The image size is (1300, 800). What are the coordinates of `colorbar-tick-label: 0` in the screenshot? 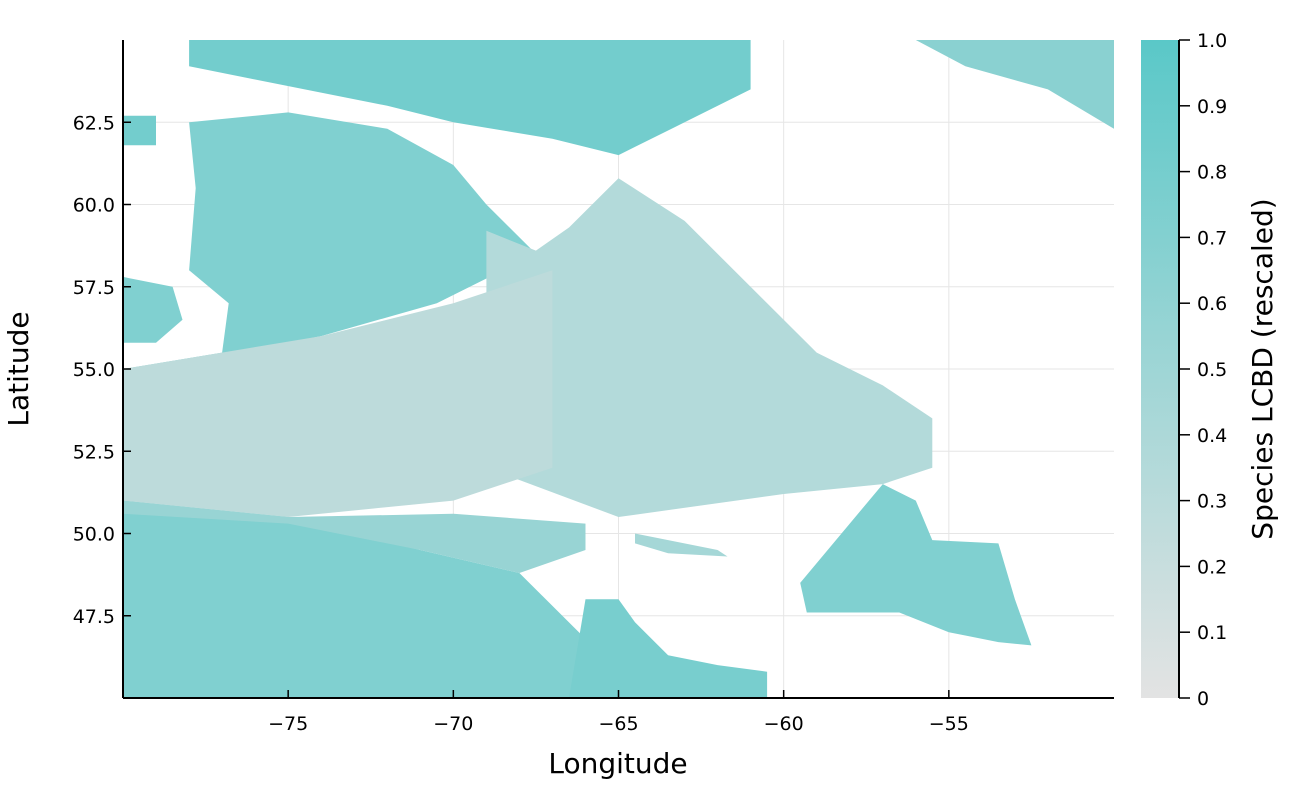 It's located at (1203, 699).